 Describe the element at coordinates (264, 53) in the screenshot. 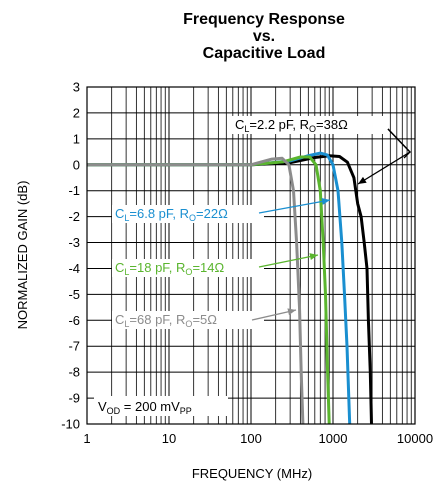

I see `chart-title-line: Capacitive Load` at that location.